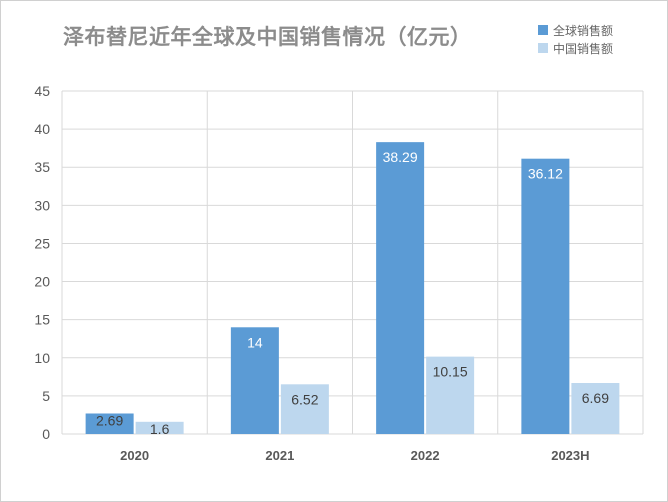 Image resolution: width=668 pixels, height=502 pixels. What do you see at coordinates (400, 157) in the screenshot?
I see `data-label: 38.29` at bounding box center [400, 157].